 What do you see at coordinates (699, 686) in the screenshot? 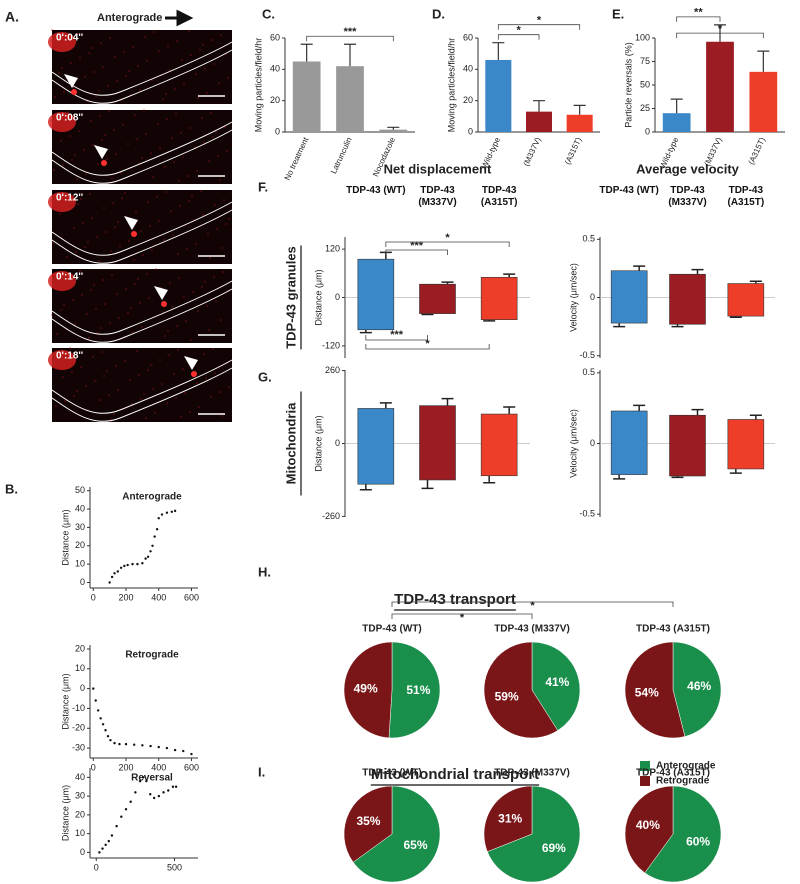
I see `slice-label: 46%` at bounding box center [699, 686].